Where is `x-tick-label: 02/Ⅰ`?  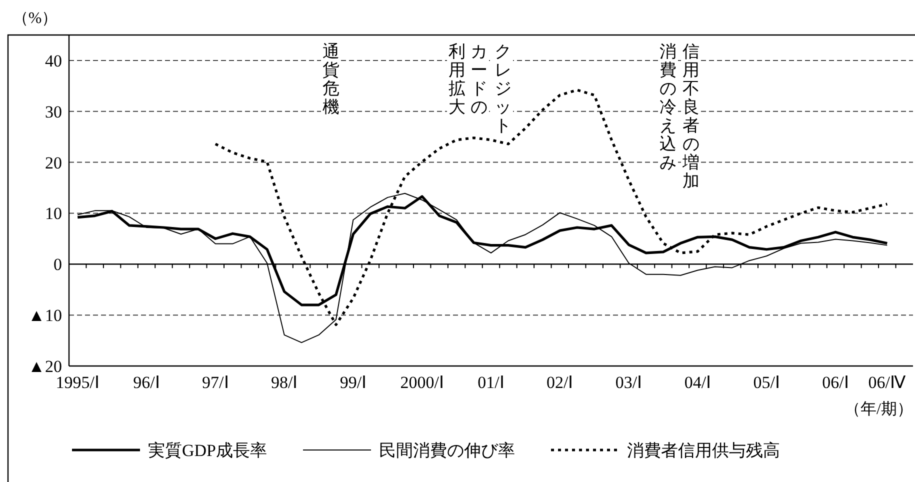 x-tick-label: 02/Ⅰ is located at coordinates (560, 382).